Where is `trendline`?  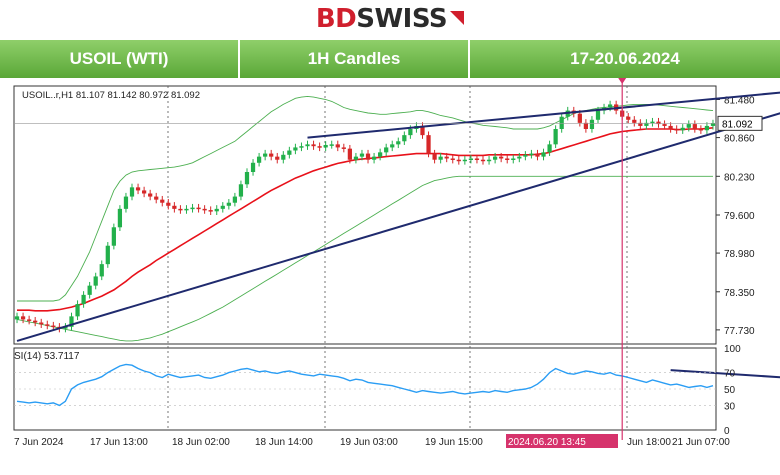 trendline is located at coordinates (725, 374).